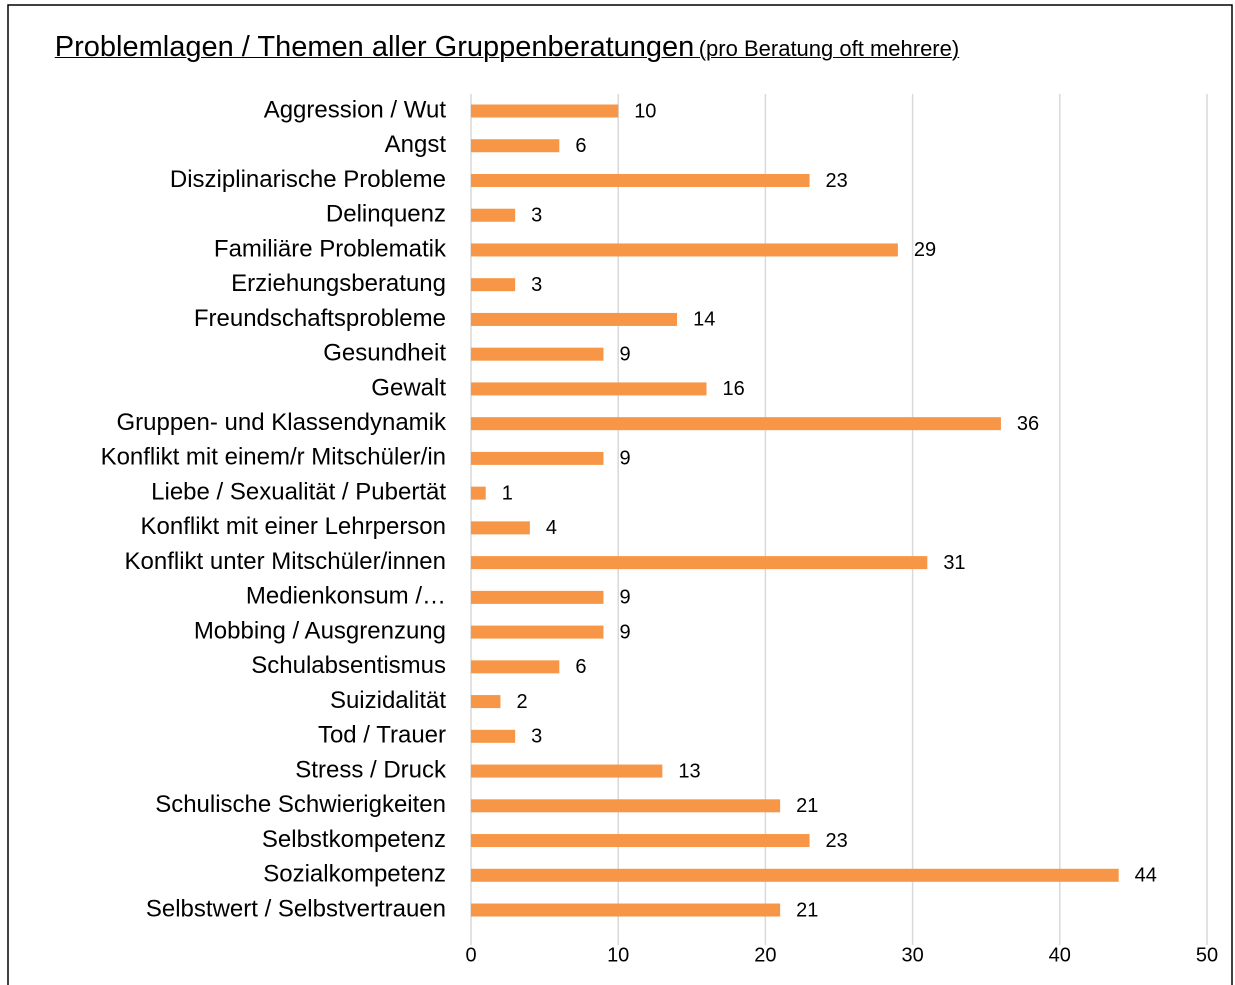 This screenshot has width=1235, height=985. What do you see at coordinates (320, 630) in the screenshot?
I see `y-tick-label: Mobbing / Ausgrenzung` at bounding box center [320, 630].